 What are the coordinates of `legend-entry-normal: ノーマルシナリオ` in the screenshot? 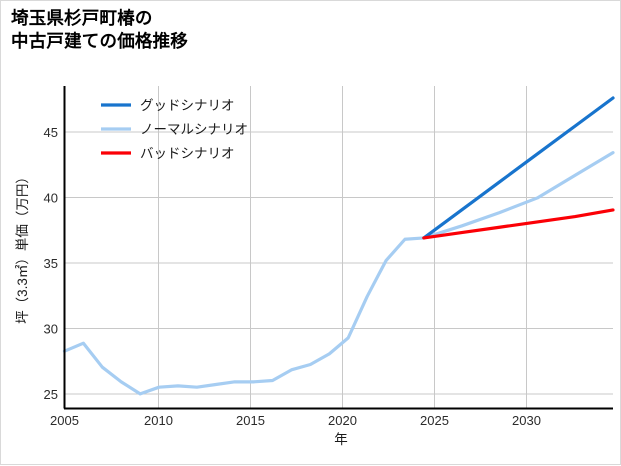 It's located at (174, 129).